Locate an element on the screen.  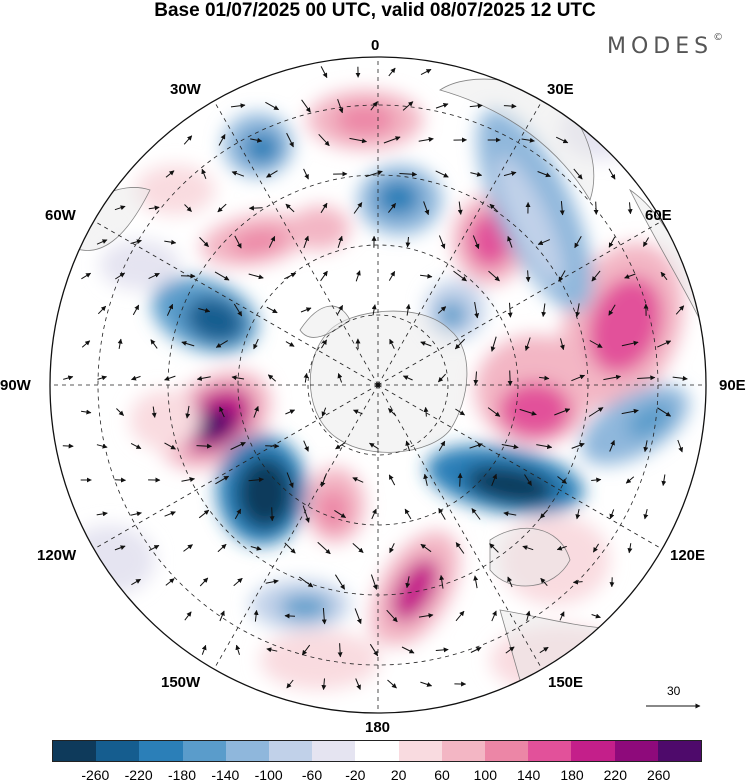
colorbar-tick-label: -20 is located at coordinates (355, 775).